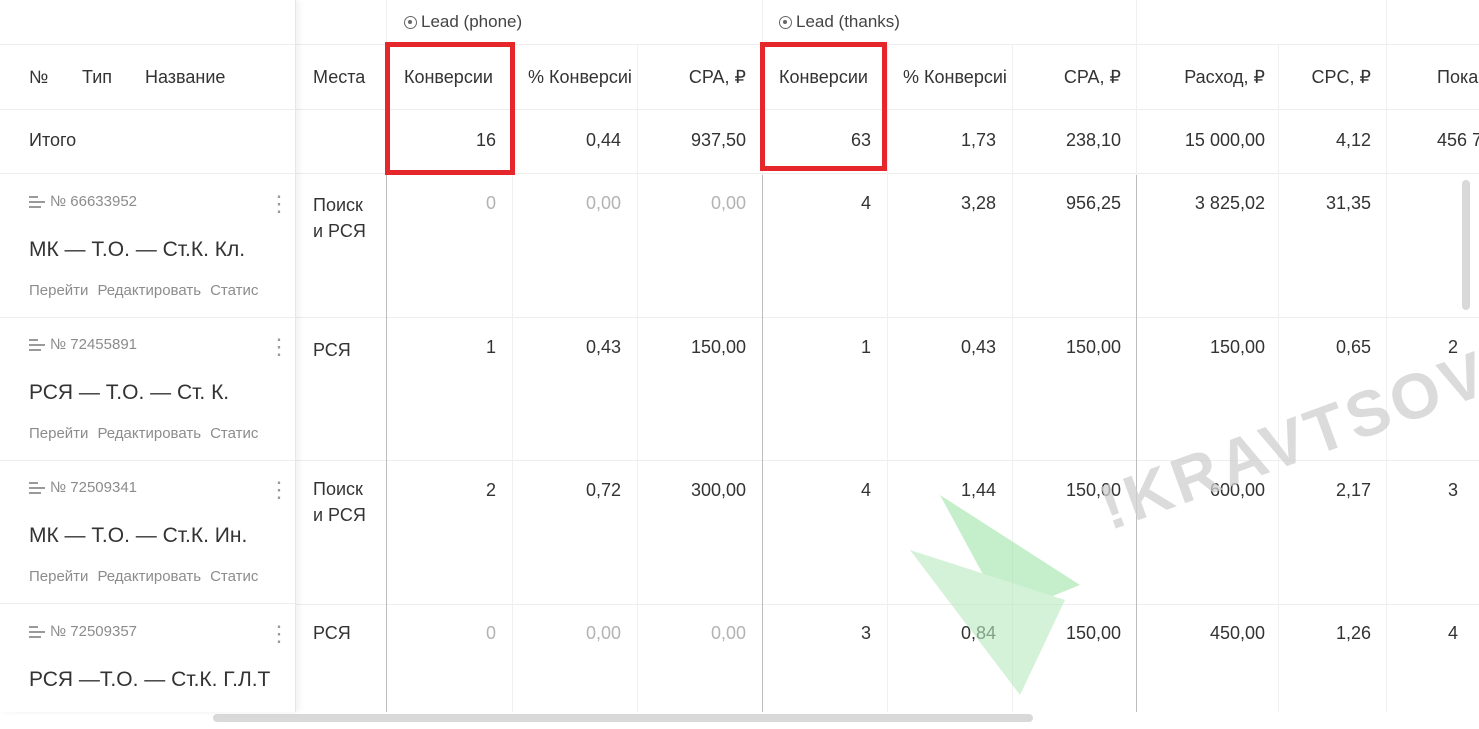 This screenshot has height=729, width=1479. What do you see at coordinates (1348, 203) in the screenshot?
I see `cell-cpc: 31,35` at bounding box center [1348, 203].